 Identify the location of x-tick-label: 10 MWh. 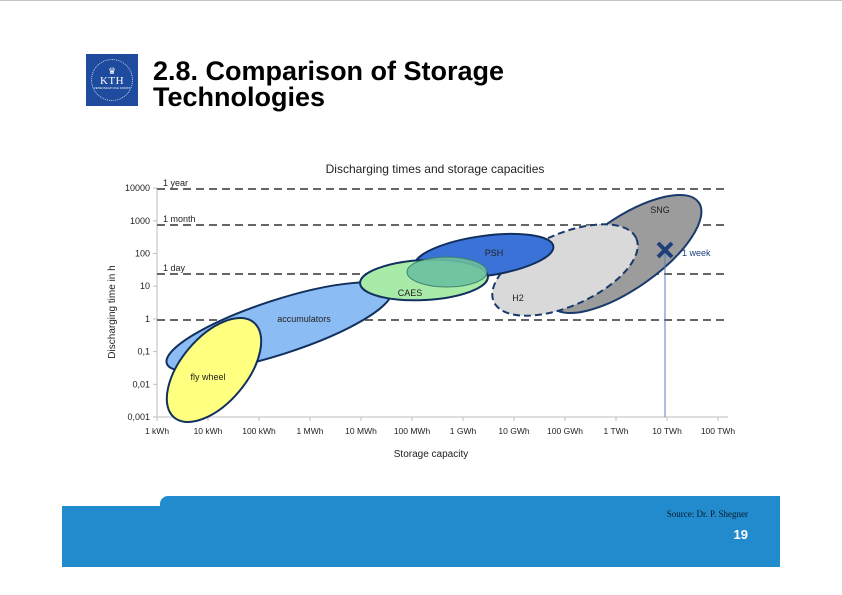
(361, 431).